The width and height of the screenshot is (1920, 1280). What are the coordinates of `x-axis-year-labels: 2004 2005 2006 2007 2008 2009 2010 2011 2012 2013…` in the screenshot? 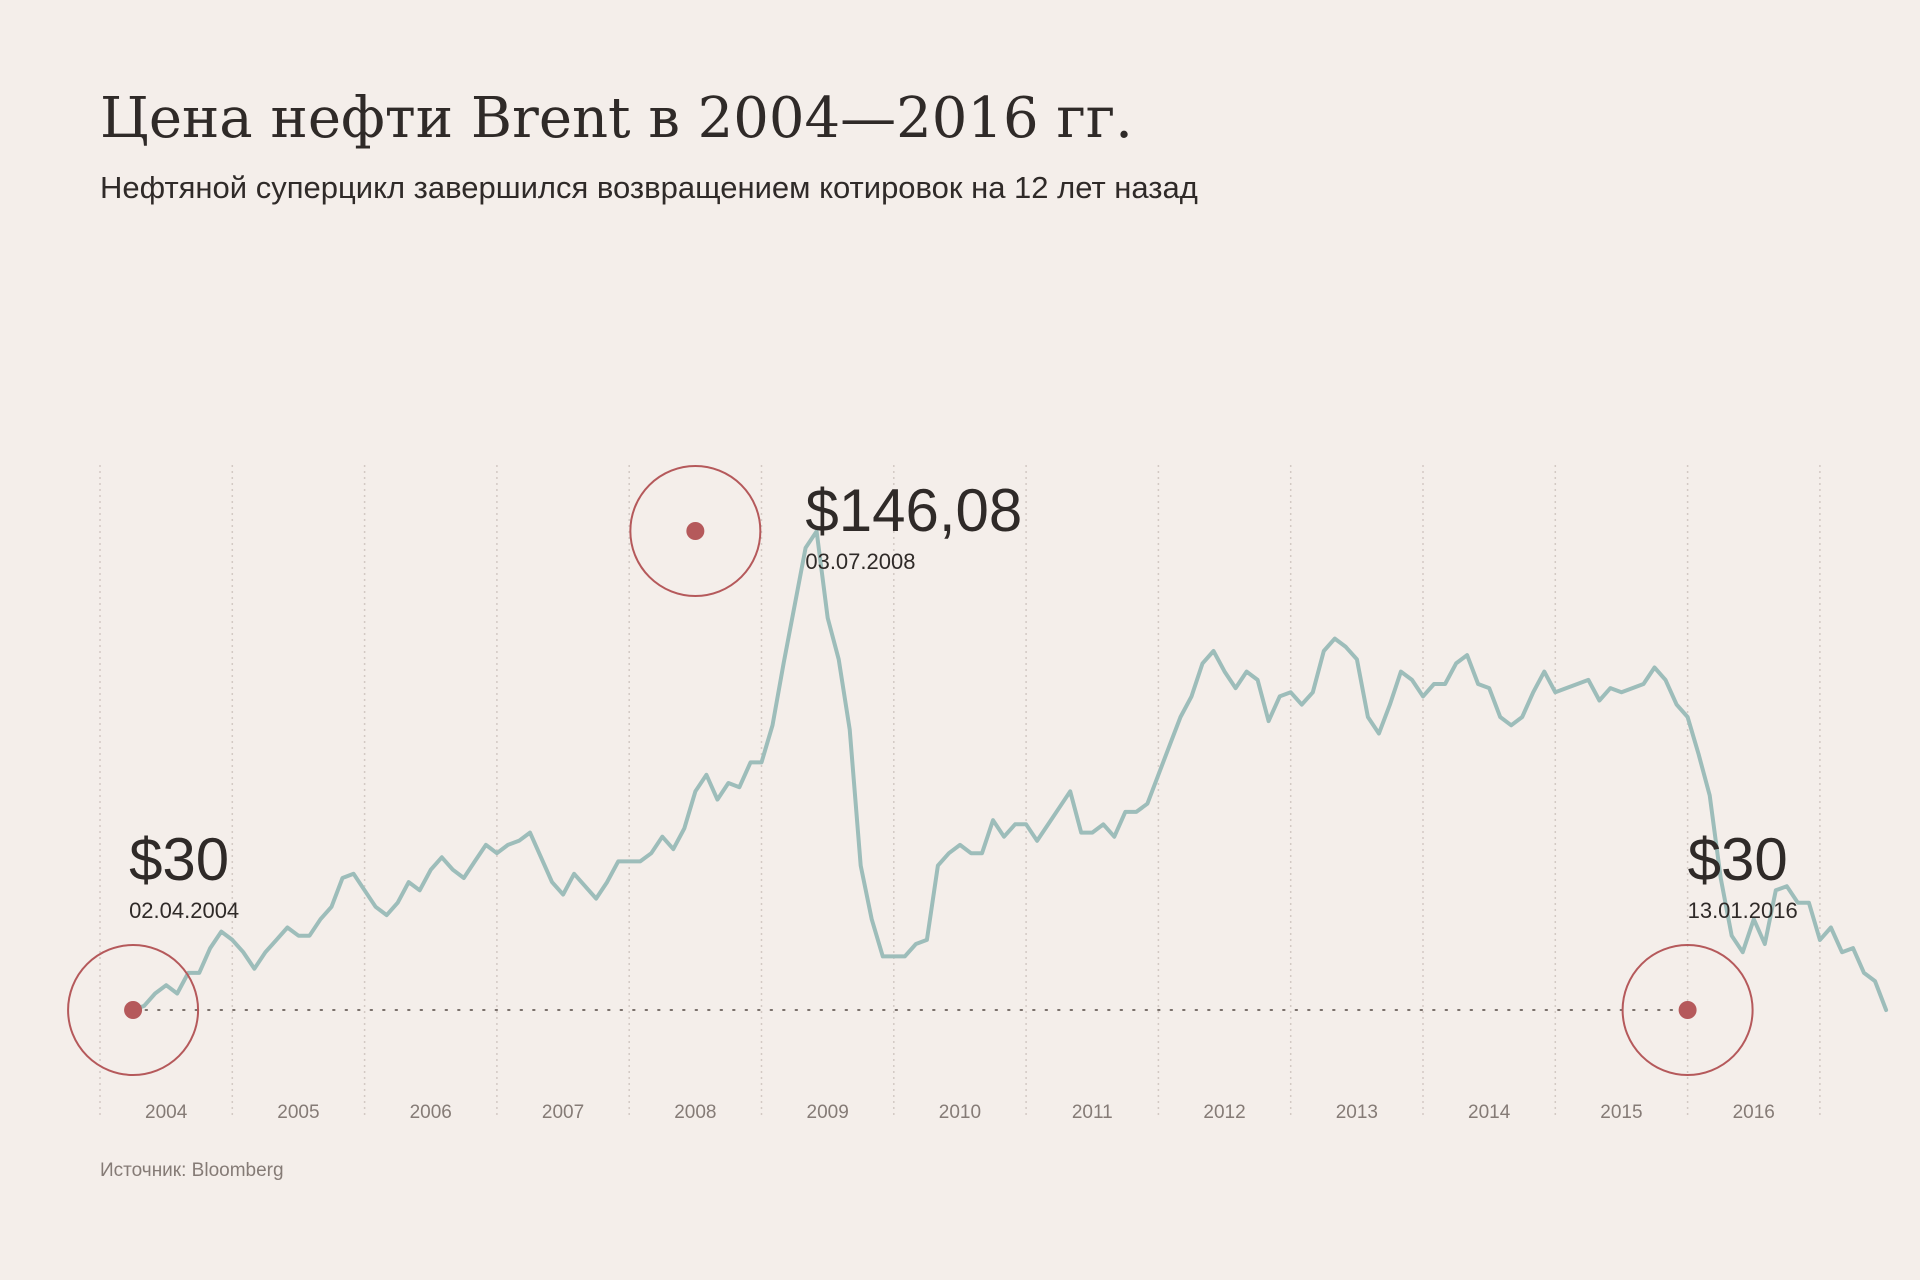 It's located at (960, 1112).